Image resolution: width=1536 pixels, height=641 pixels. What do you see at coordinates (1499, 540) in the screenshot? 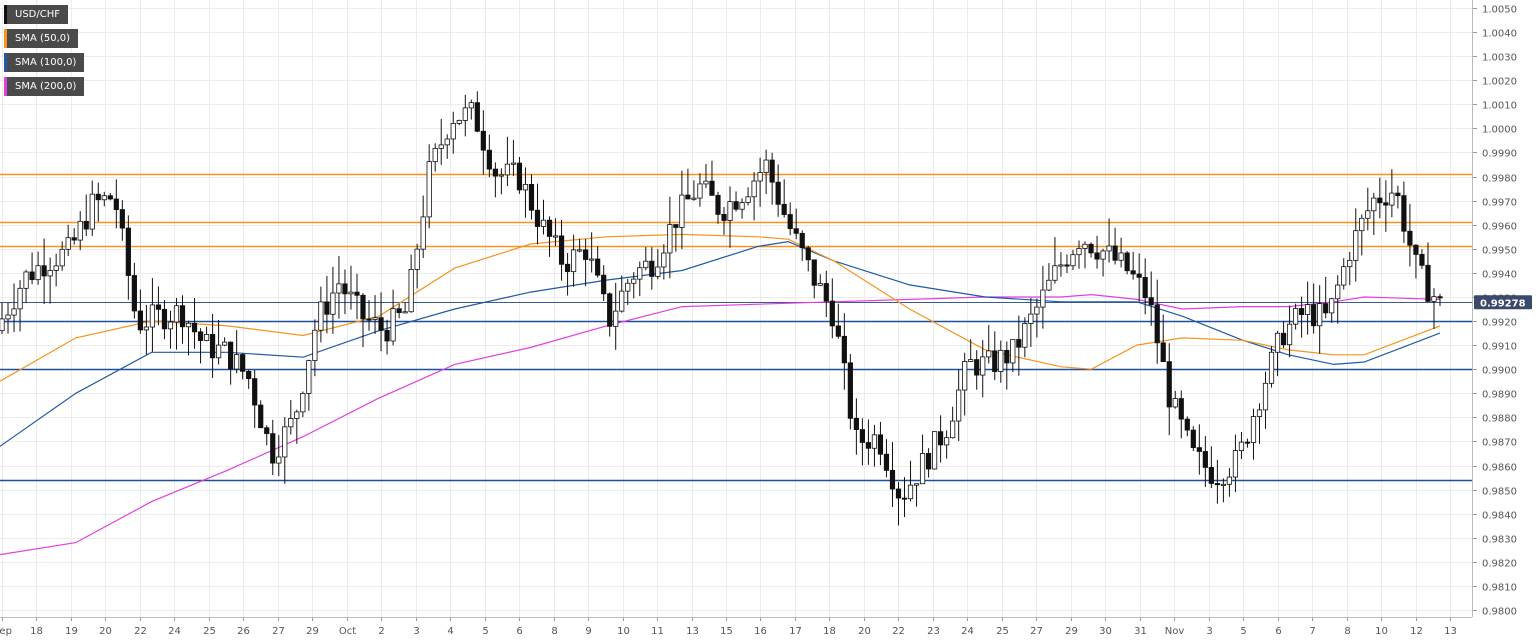
I see `y-tick-label: 0.9830` at bounding box center [1499, 540].